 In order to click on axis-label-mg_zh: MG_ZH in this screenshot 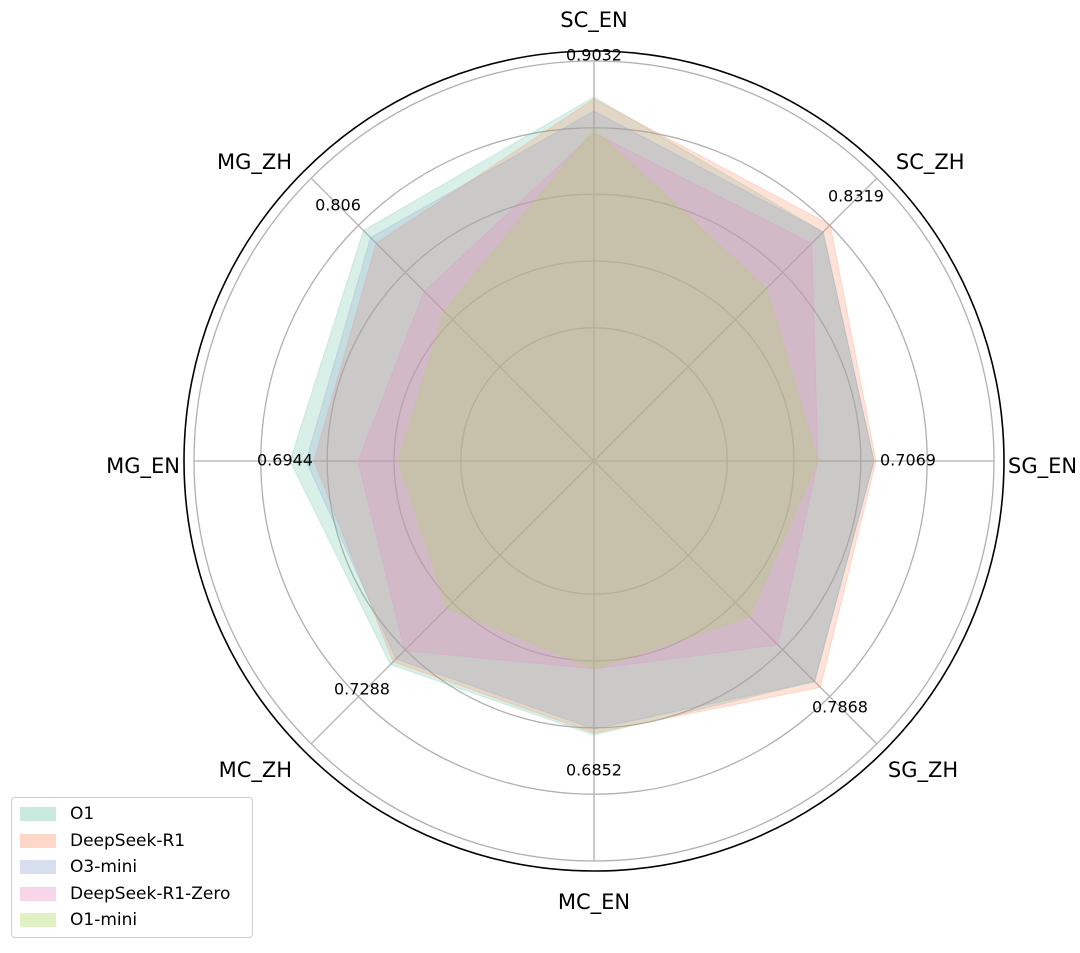, I will do `click(254, 162)`.